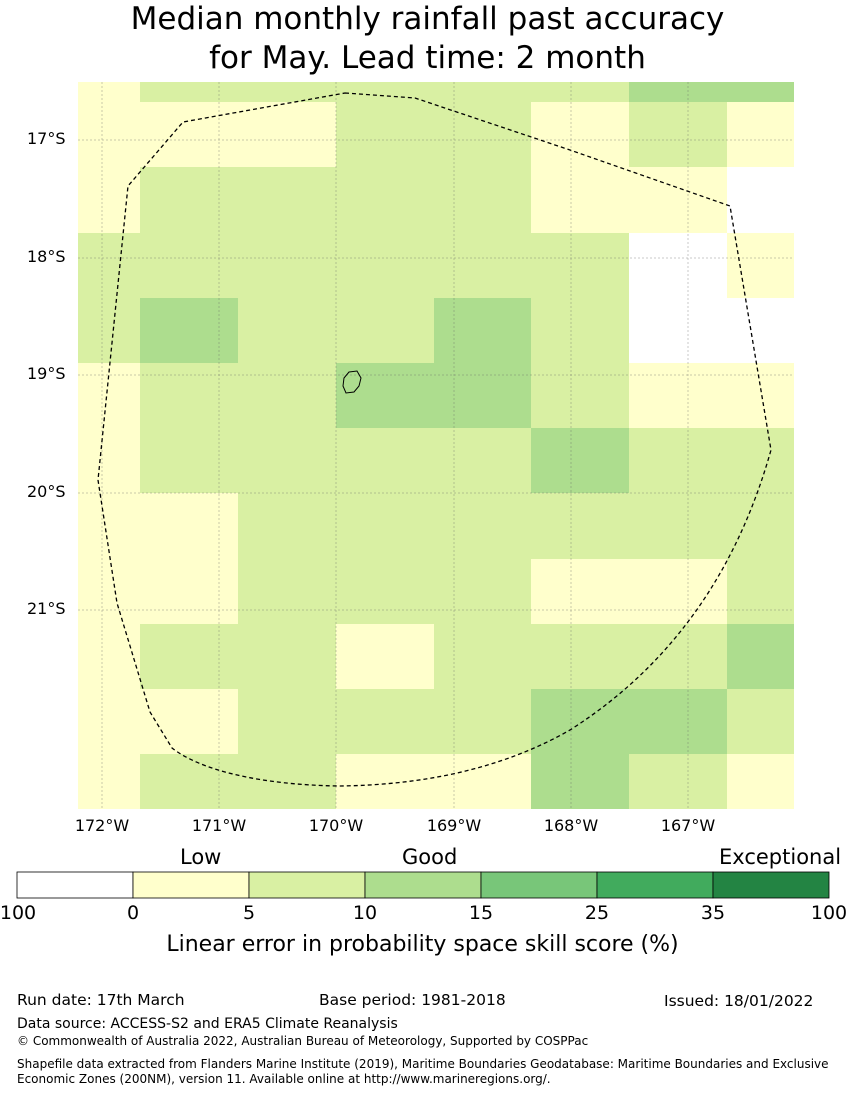 The height and width of the screenshot is (1095, 855). I want to click on title-line-1: Median monthly rainfall past accuracy, so click(427, 19).